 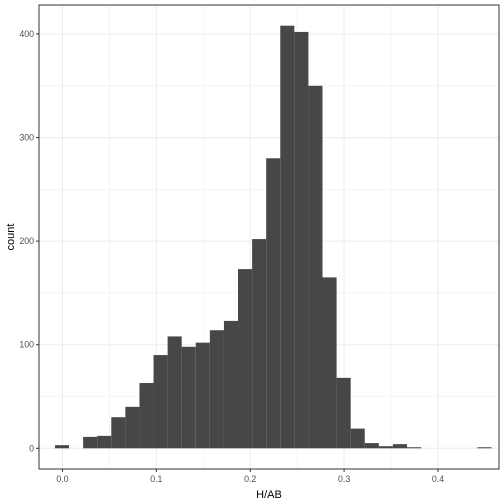 I want to click on x-tick-label: 0.1, so click(x=156, y=479).